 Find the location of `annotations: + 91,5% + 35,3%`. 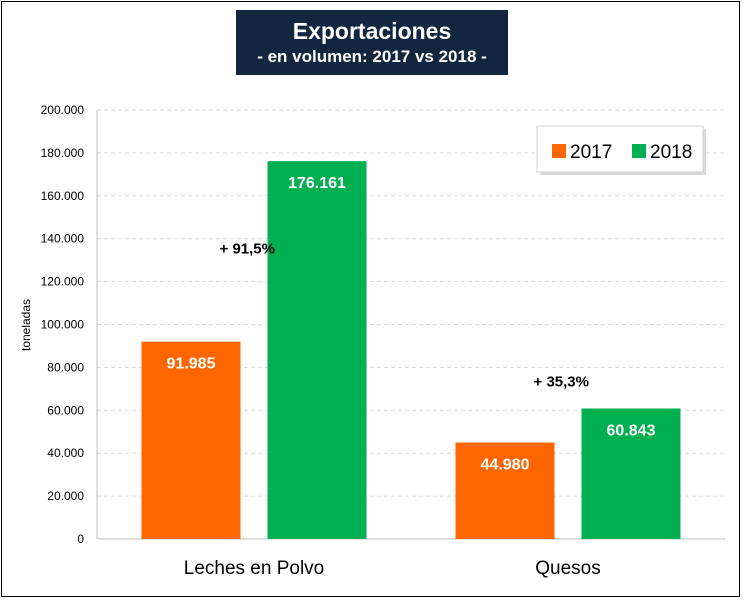

annotations: + 91,5% + 35,3% is located at coordinates (404, 316).